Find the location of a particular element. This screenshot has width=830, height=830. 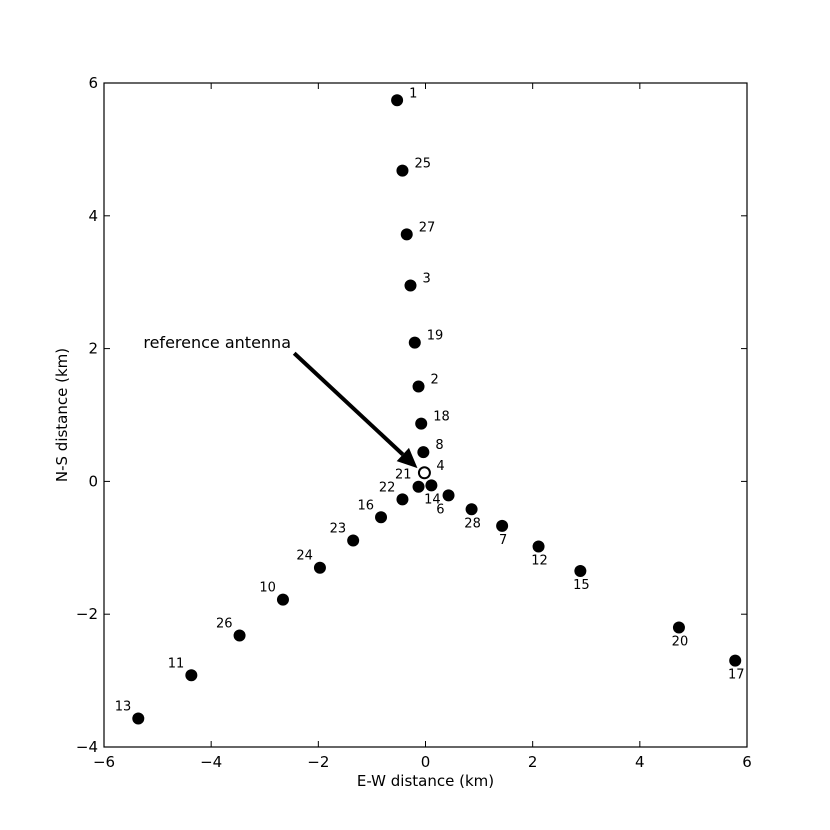

antenna-label: 18 is located at coordinates (441, 417).